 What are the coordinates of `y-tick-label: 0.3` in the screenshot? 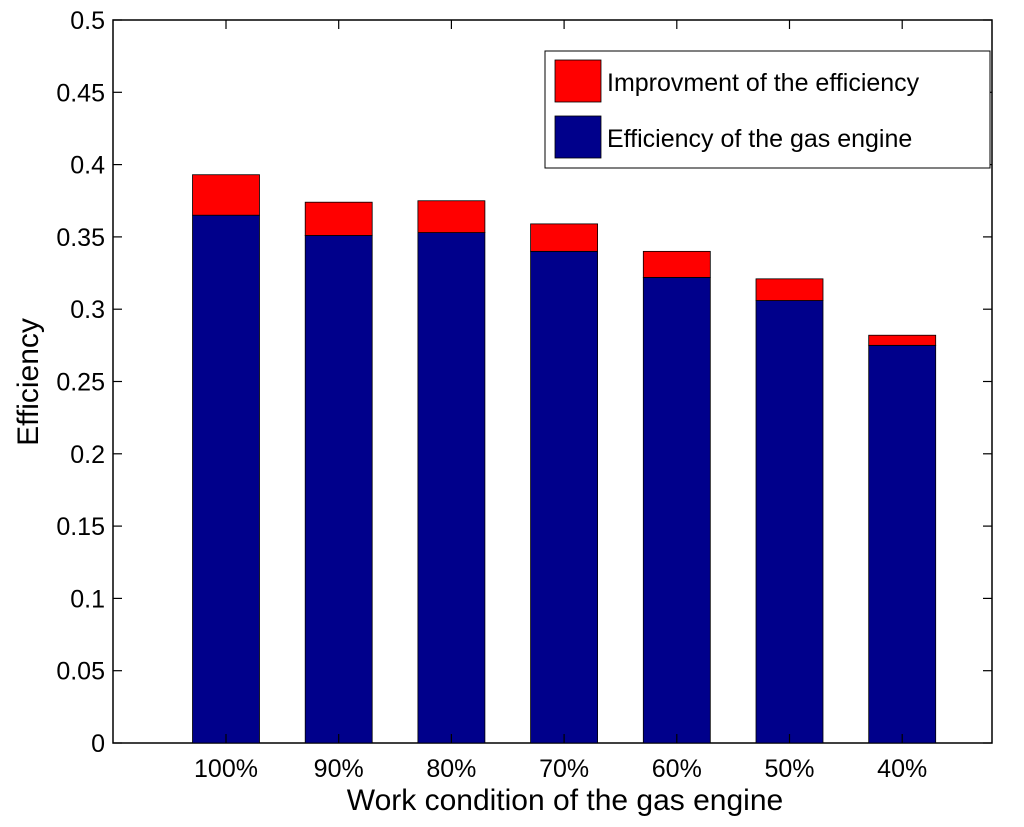 It's located at (87, 310).